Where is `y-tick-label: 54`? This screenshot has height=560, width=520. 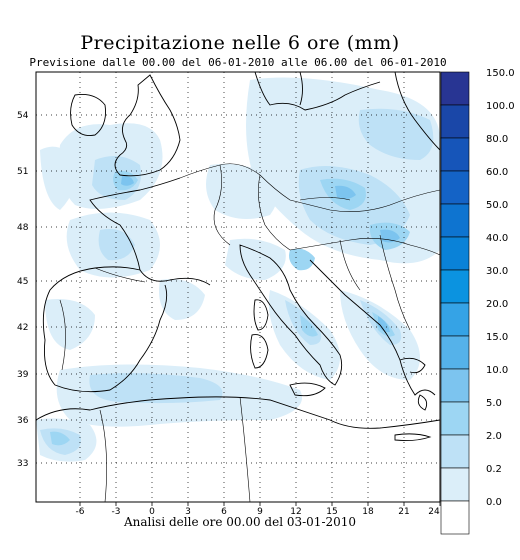 y-tick-label: 54 is located at coordinates (23, 116).